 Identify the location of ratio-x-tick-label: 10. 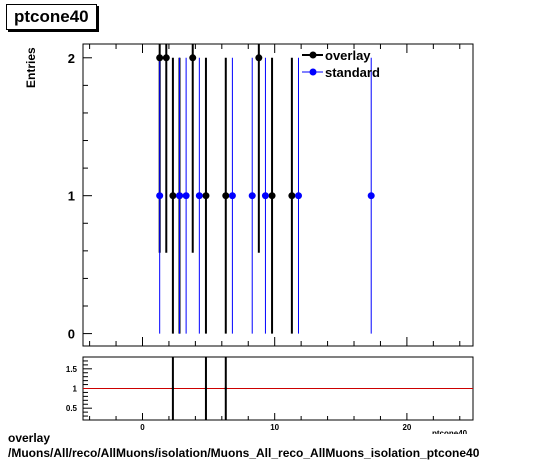
(274, 427).